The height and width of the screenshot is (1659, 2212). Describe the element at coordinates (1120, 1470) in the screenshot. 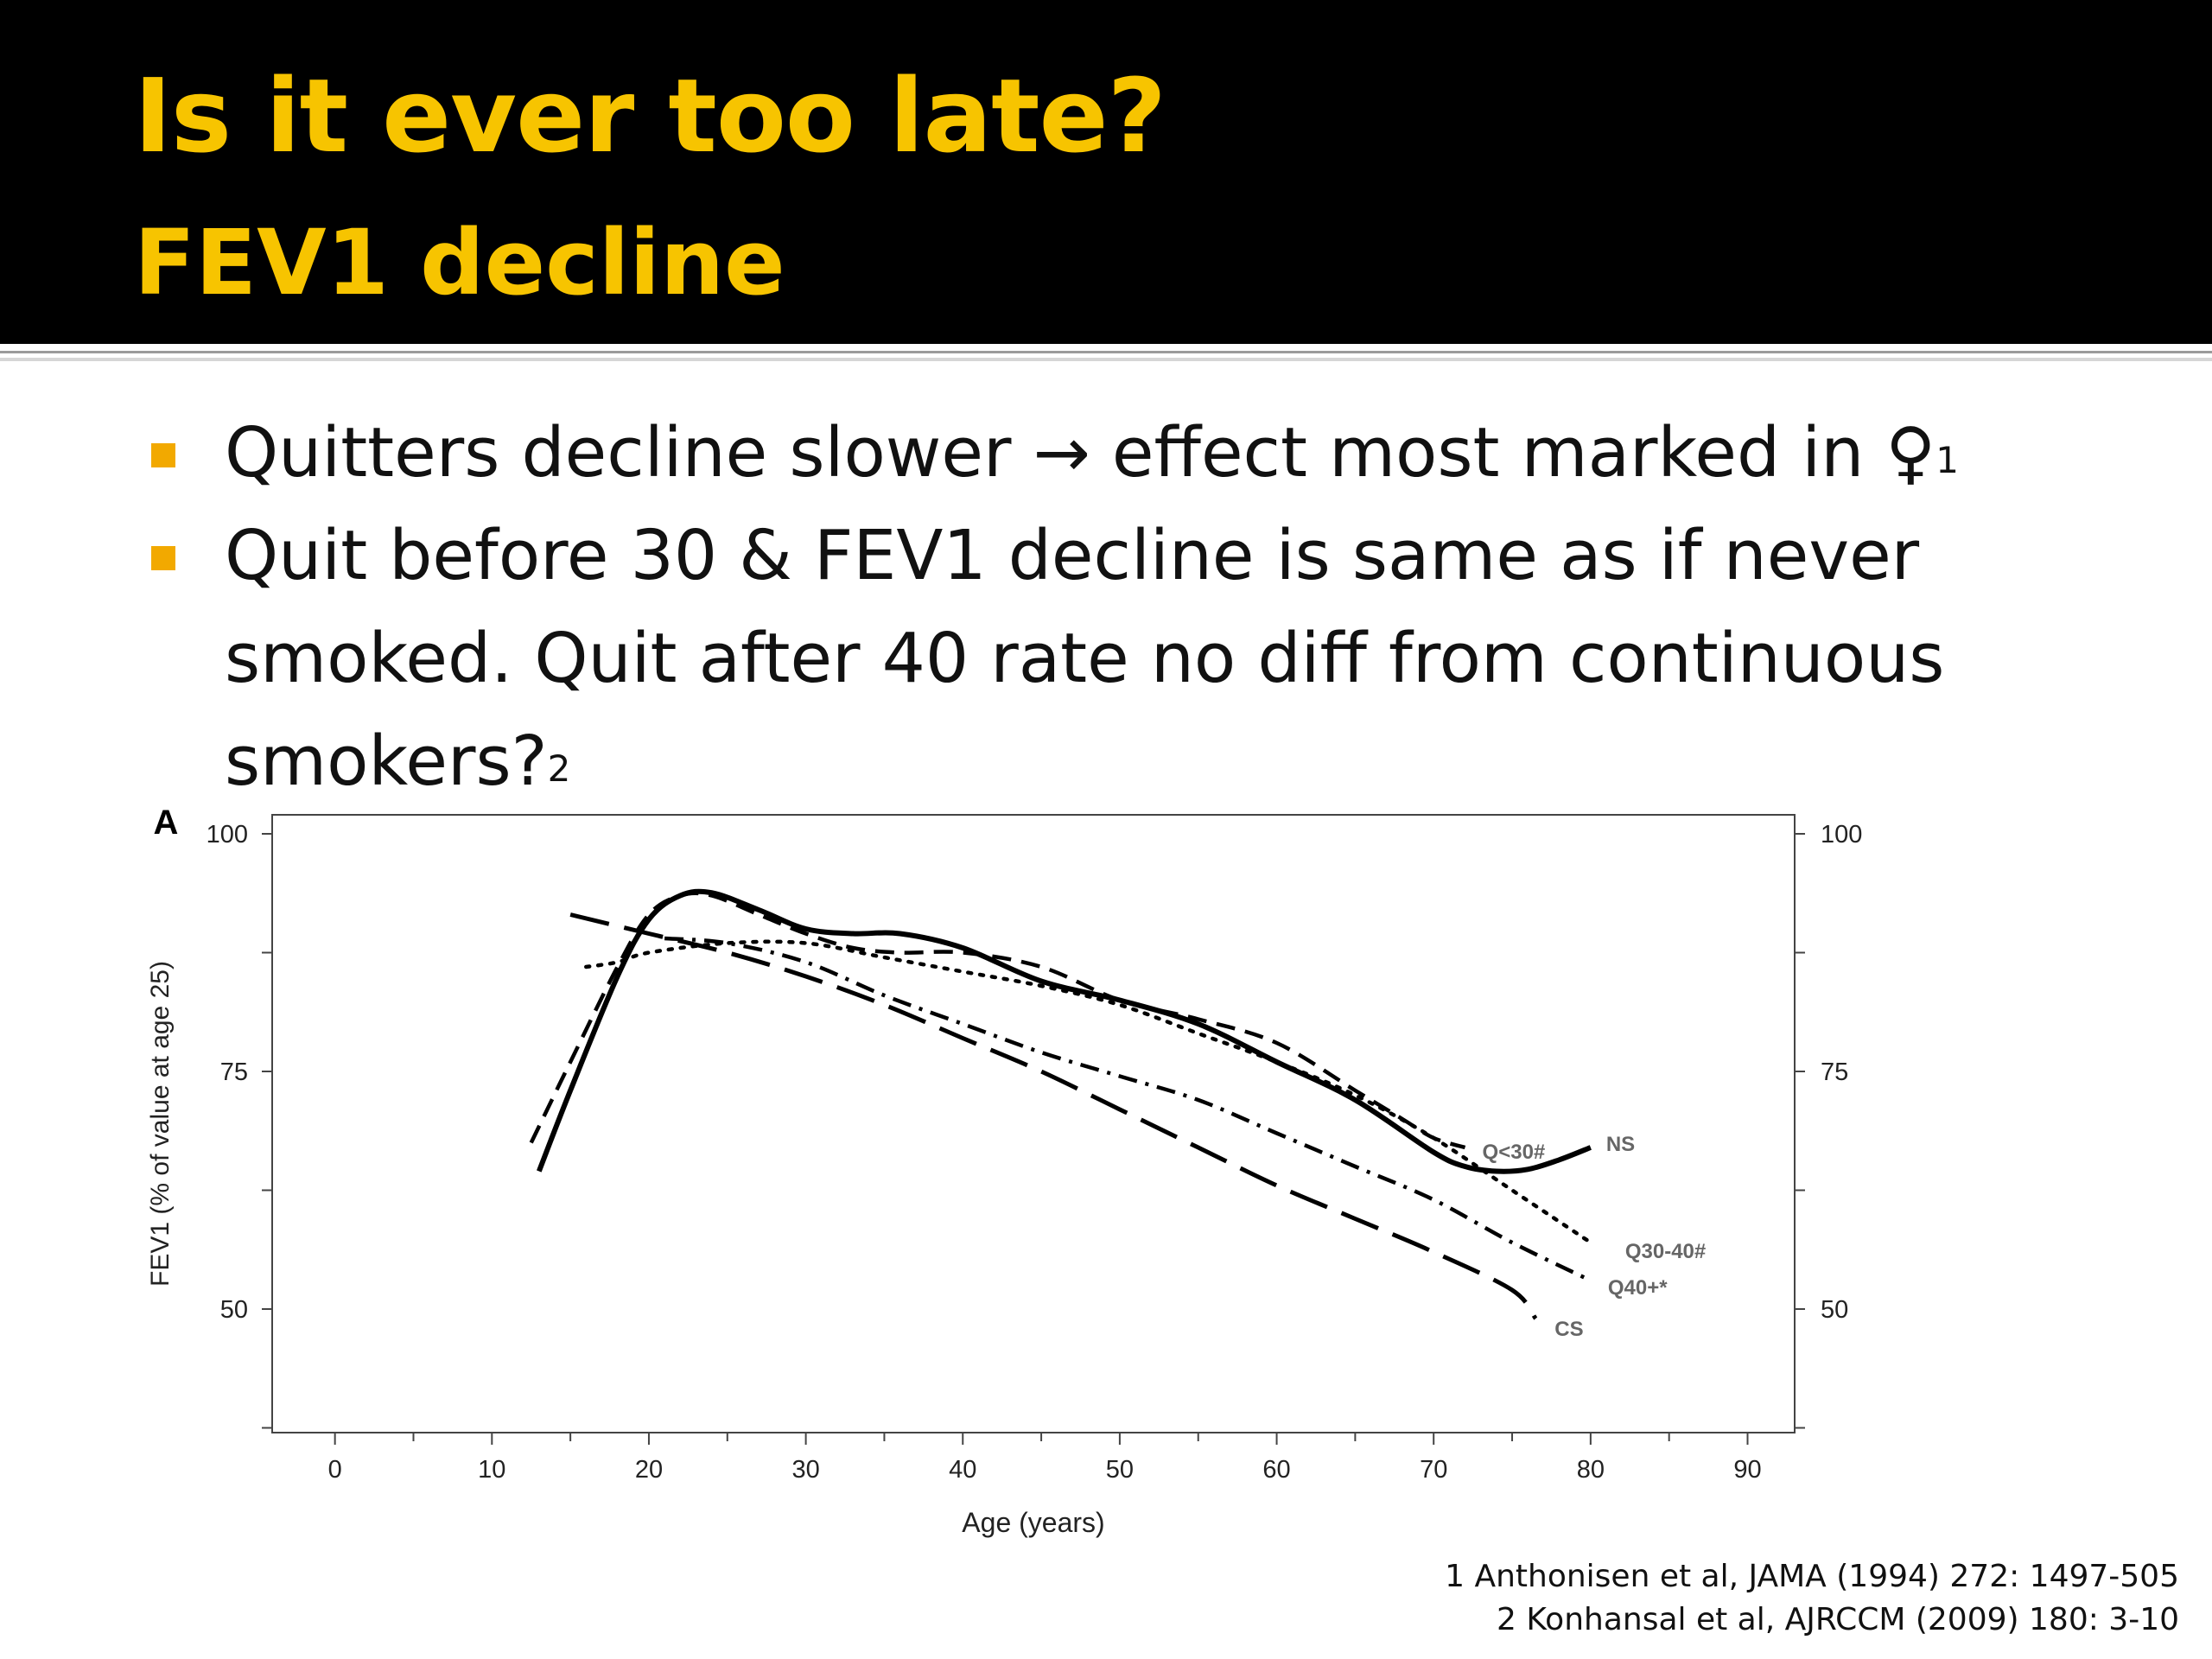

I see `x-tick-label: 50` at that location.